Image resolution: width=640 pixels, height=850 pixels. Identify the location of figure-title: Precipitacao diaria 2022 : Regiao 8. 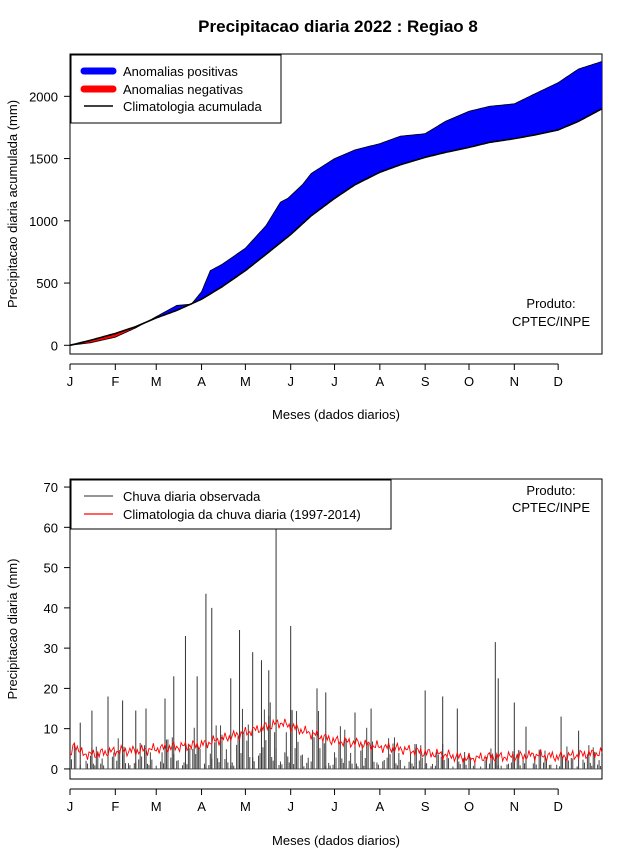
(338, 26).